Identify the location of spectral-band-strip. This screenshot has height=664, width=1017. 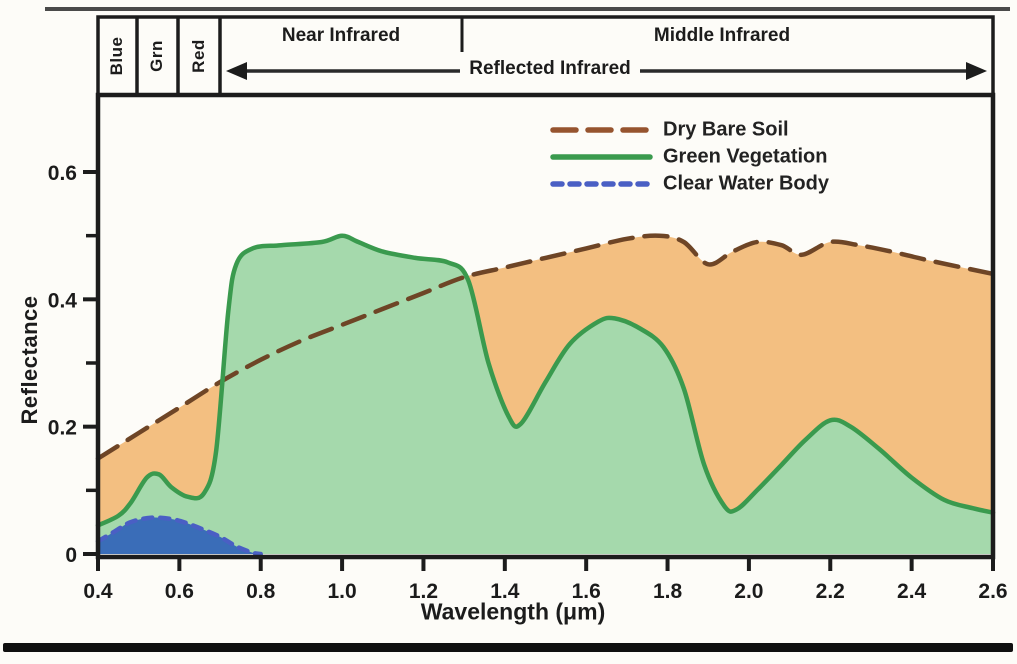
(545, 56).